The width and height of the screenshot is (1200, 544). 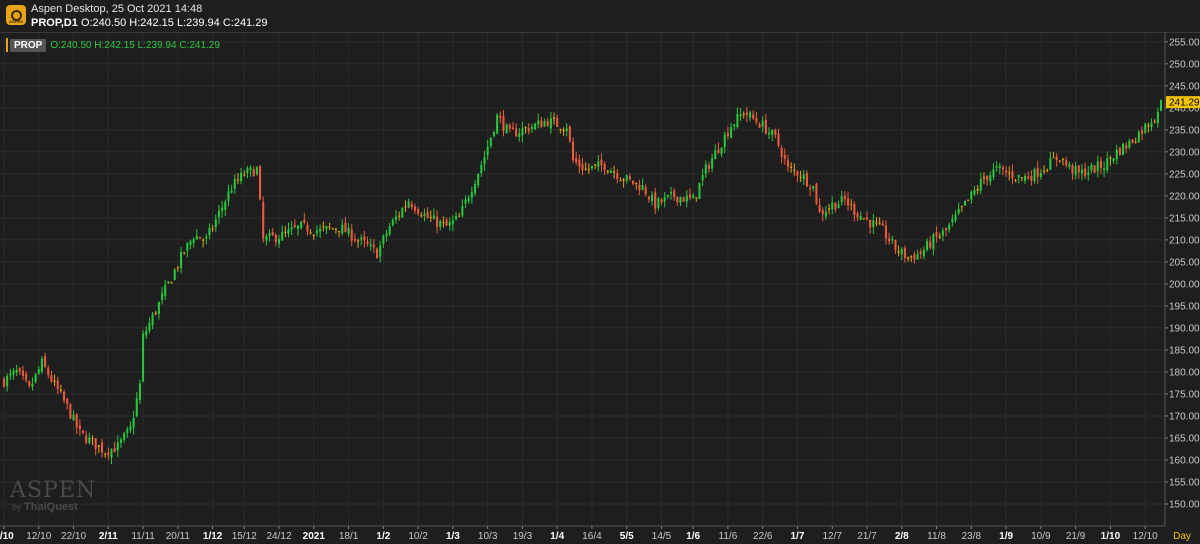 I want to click on window-title: Aspen Desktop, 25 Oct 2021 14:48, so click(x=117, y=9).